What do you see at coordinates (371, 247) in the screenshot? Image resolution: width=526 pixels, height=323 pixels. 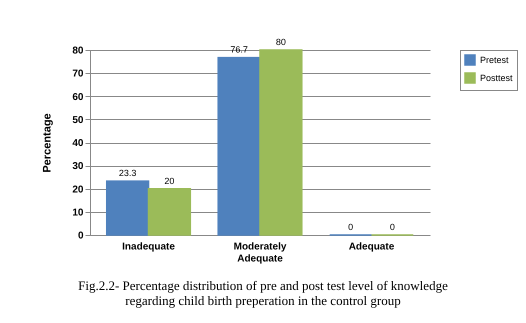 I see `x-tick-label: Adequate` at bounding box center [371, 247].